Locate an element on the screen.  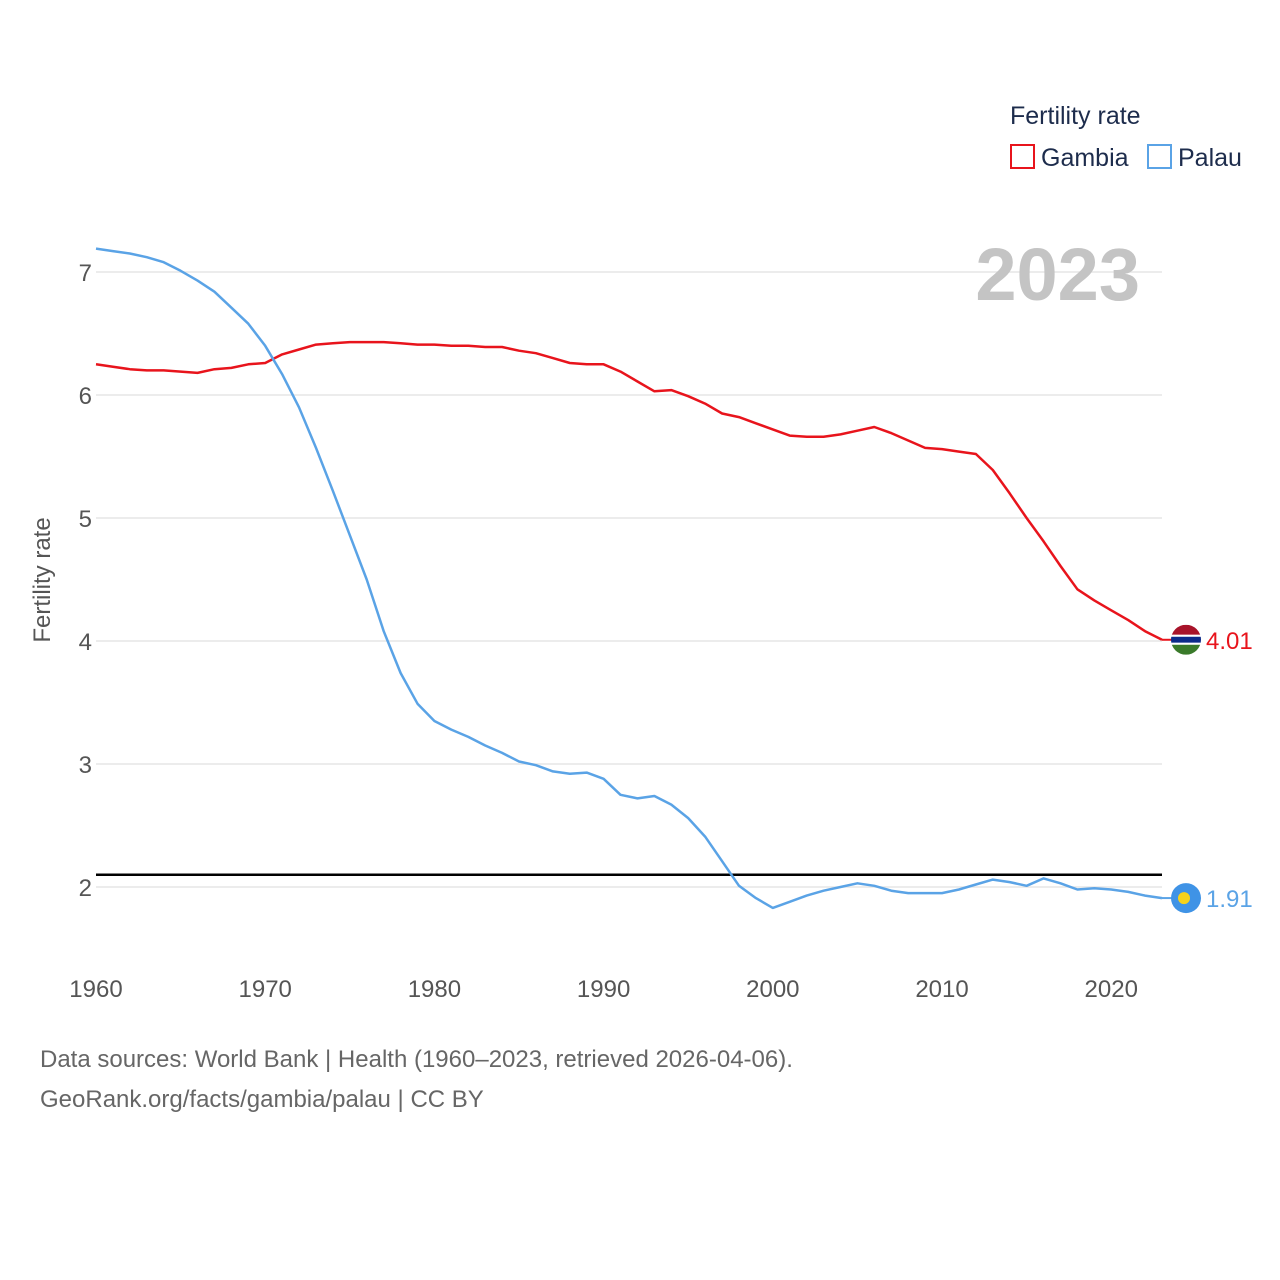
legend: Fertility rate Gambia Palau is located at coordinates (1126, 137).